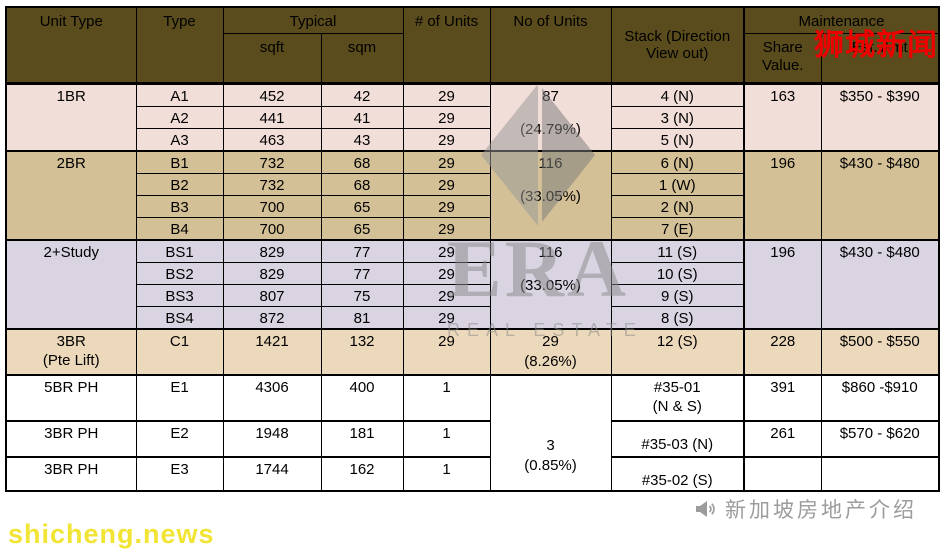 The width and height of the screenshot is (941, 559). I want to click on cell-share-value: 196, so click(782, 283).